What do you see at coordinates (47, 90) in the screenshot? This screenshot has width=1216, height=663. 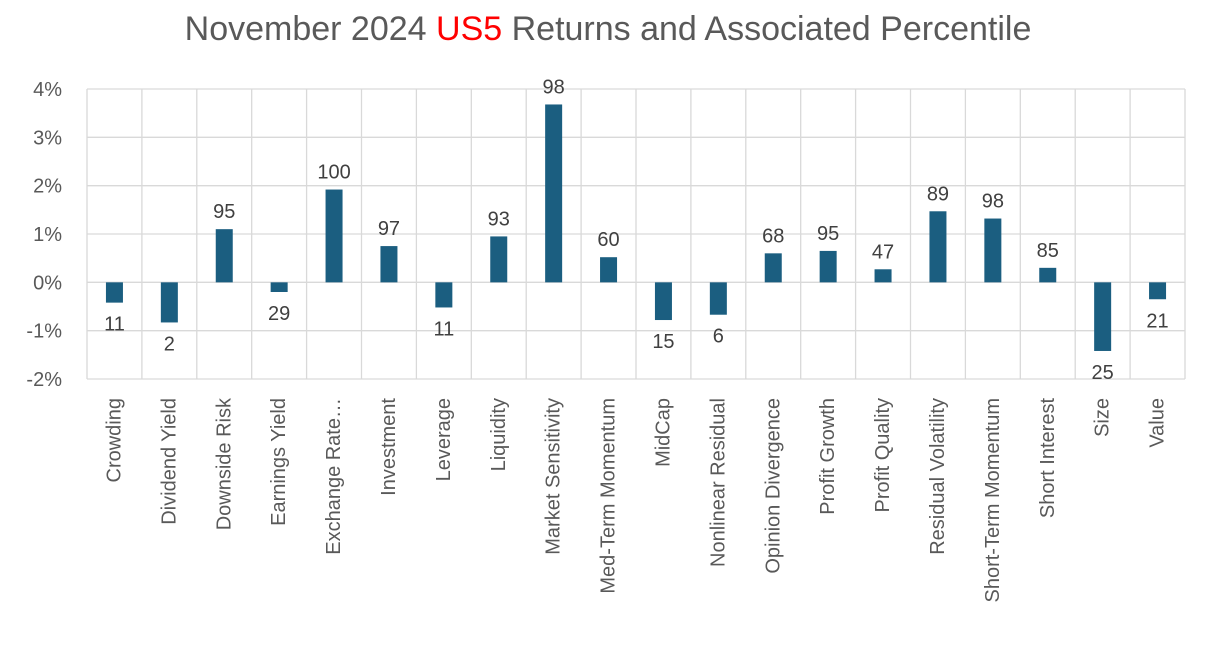 I see `y-tick-label: 4%` at bounding box center [47, 90].